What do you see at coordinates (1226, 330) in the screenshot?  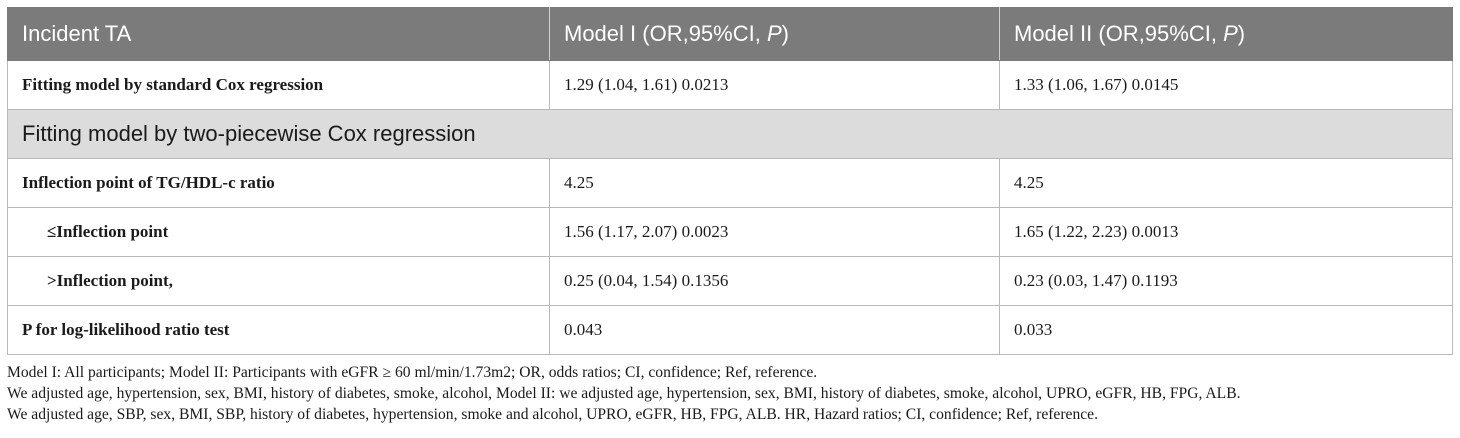 I see `model-2-value: 0.033` at bounding box center [1226, 330].